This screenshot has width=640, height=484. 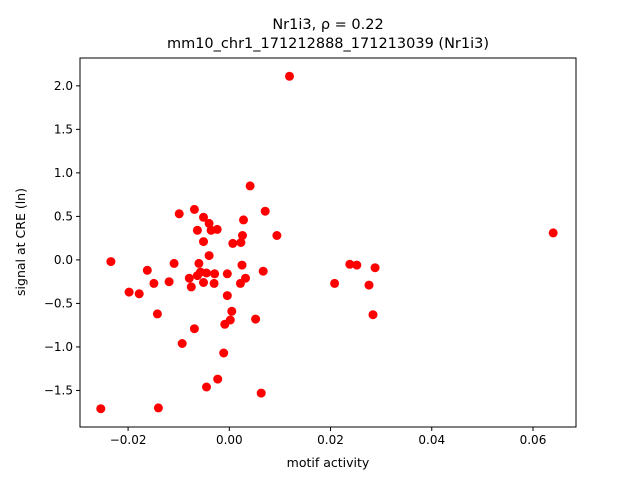 What do you see at coordinates (328, 462) in the screenshot?
I see `x-axis-label: motif activity` at bounding box center [328, 462].